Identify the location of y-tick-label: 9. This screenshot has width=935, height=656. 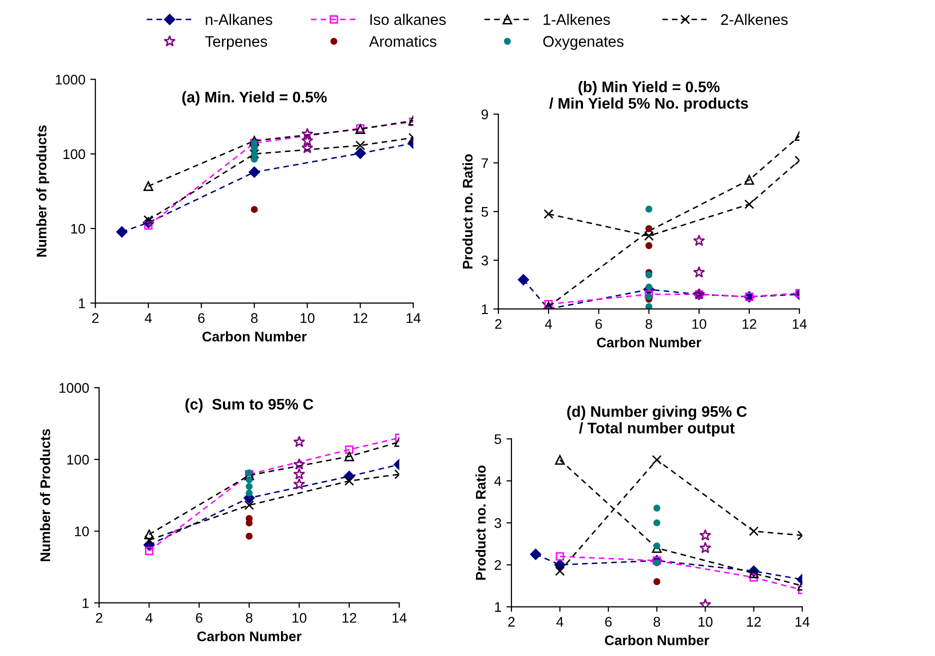
(485, 114).